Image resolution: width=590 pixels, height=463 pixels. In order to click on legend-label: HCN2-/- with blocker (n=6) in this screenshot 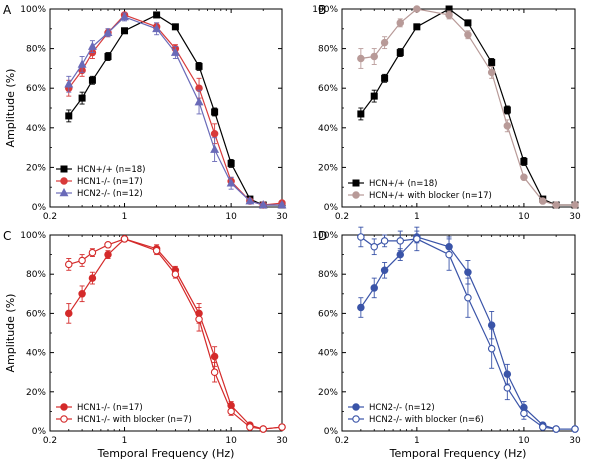, I will do `click(426, 420)`.